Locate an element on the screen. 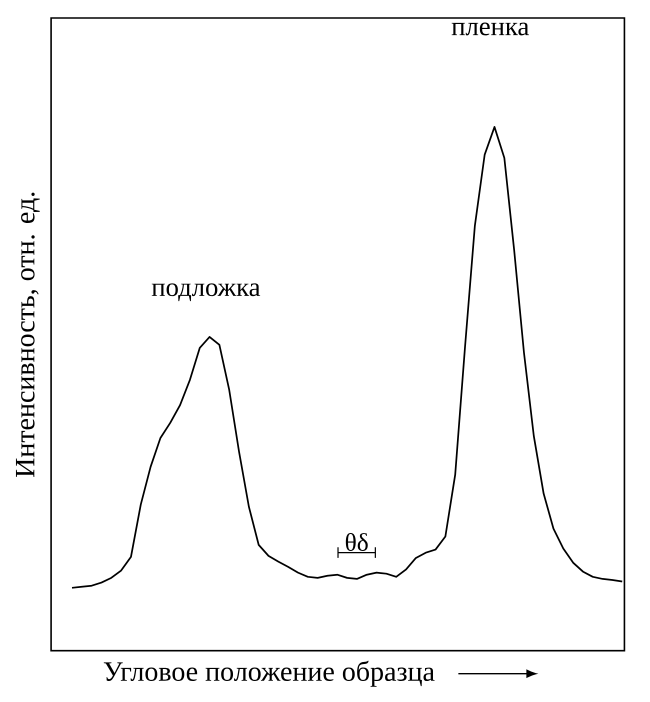 Image resolution: width=650 pixels, height=702 pixels. text: пленка is located at coordinates (490, 29).